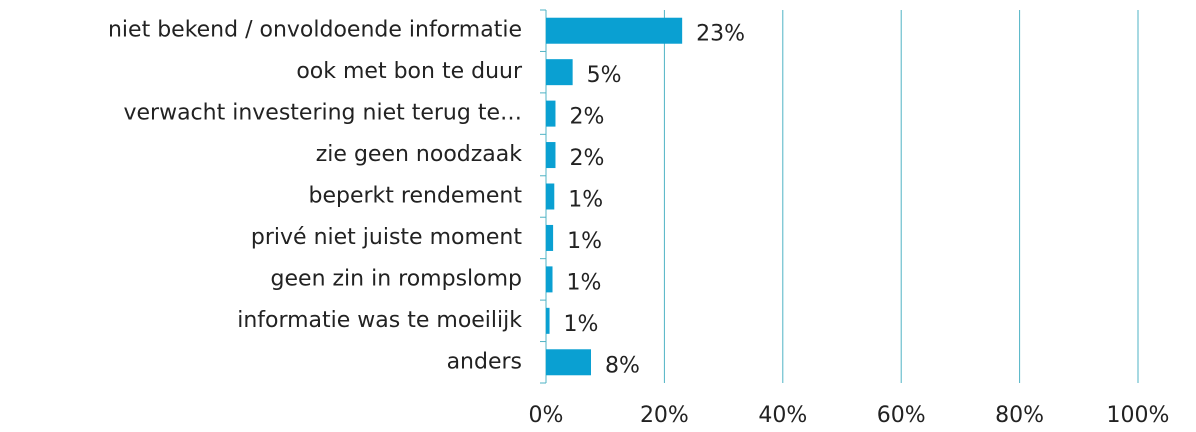 This screenshot has height=432, width=1196. Describe the element at coordinates (379, 320) in the screenshot. I see `y-tick-label: informatie was te moeilijk` at that location.